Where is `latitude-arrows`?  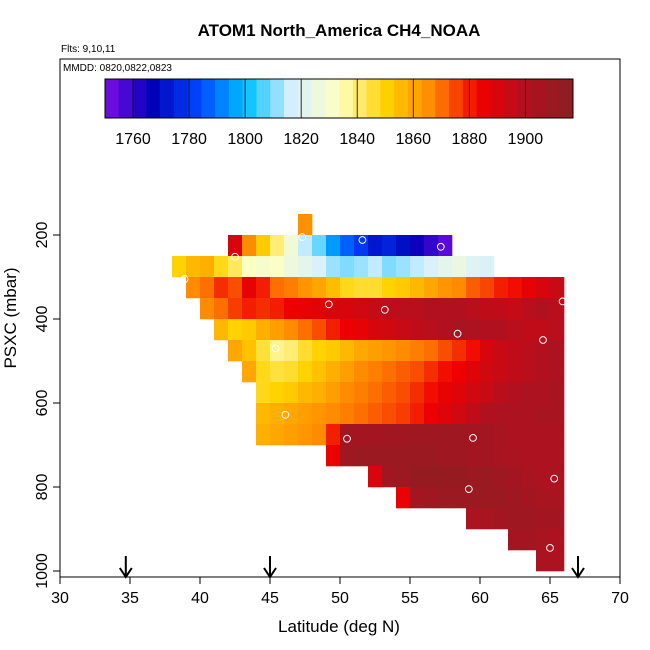
latitude-arrows is located at coordinates (351, 567).